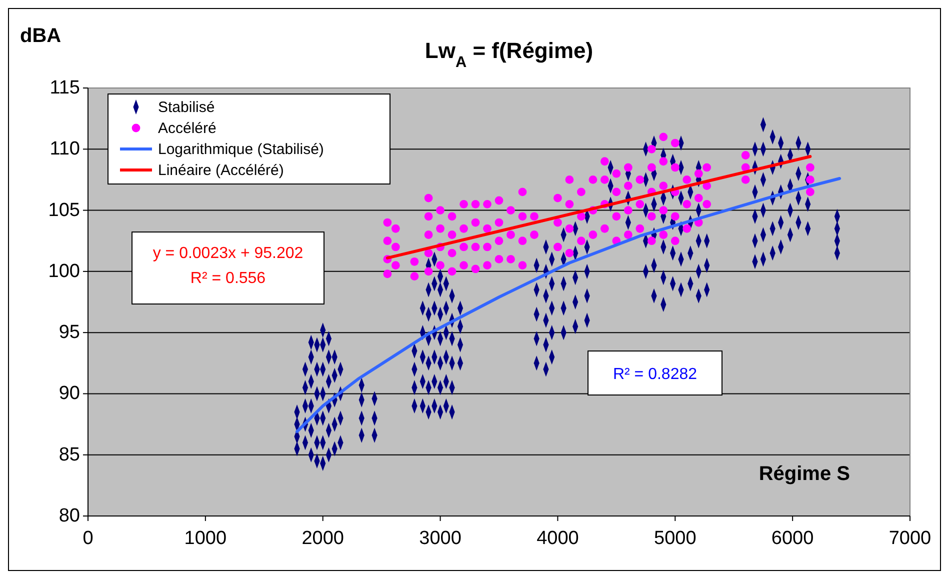 Image resolution: width=949 pixels, height=579 pixels. Describe the element at coordinates (65, 149) in the screenshot. I see `y-tick-label: 110` at that location.